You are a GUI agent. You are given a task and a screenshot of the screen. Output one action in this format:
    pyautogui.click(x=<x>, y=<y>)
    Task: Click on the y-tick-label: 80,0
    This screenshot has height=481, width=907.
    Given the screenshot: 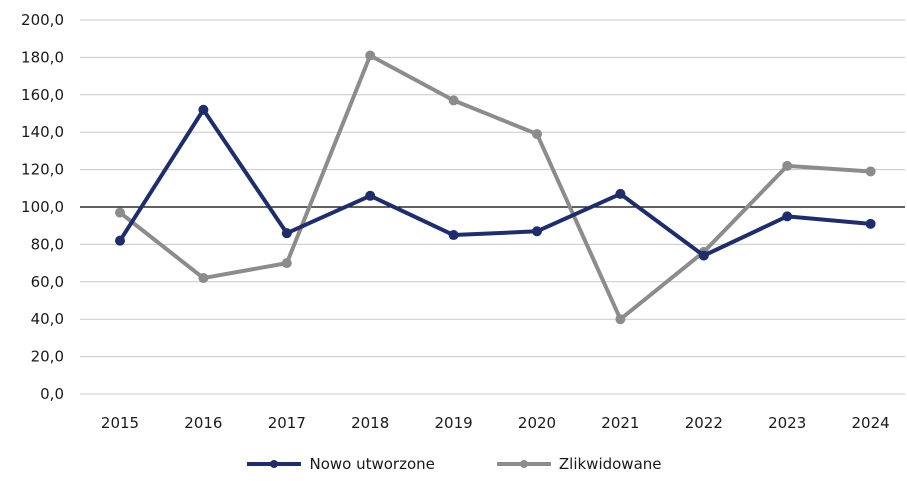 What is the action you would take?
    pyautogui.click(x=47, y=244)
    